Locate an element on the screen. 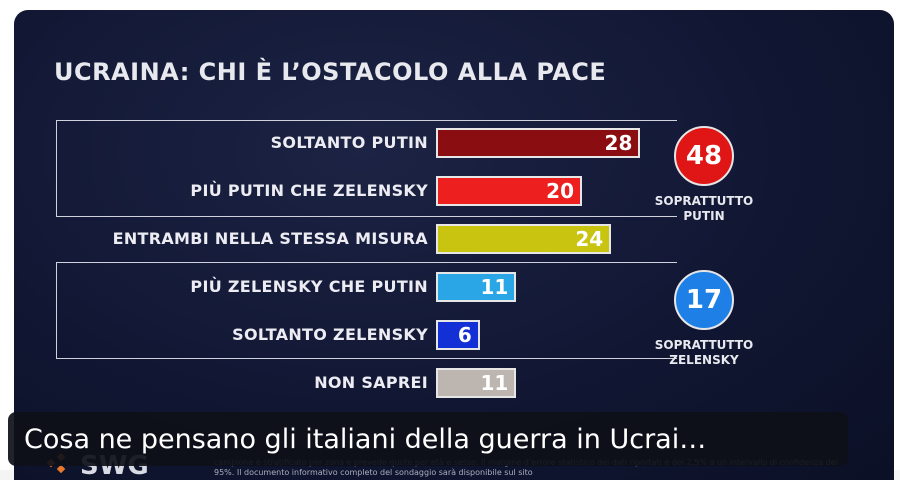  bar-piu-putin-che-zelensky: 20 is located at coordinates (509, 191).